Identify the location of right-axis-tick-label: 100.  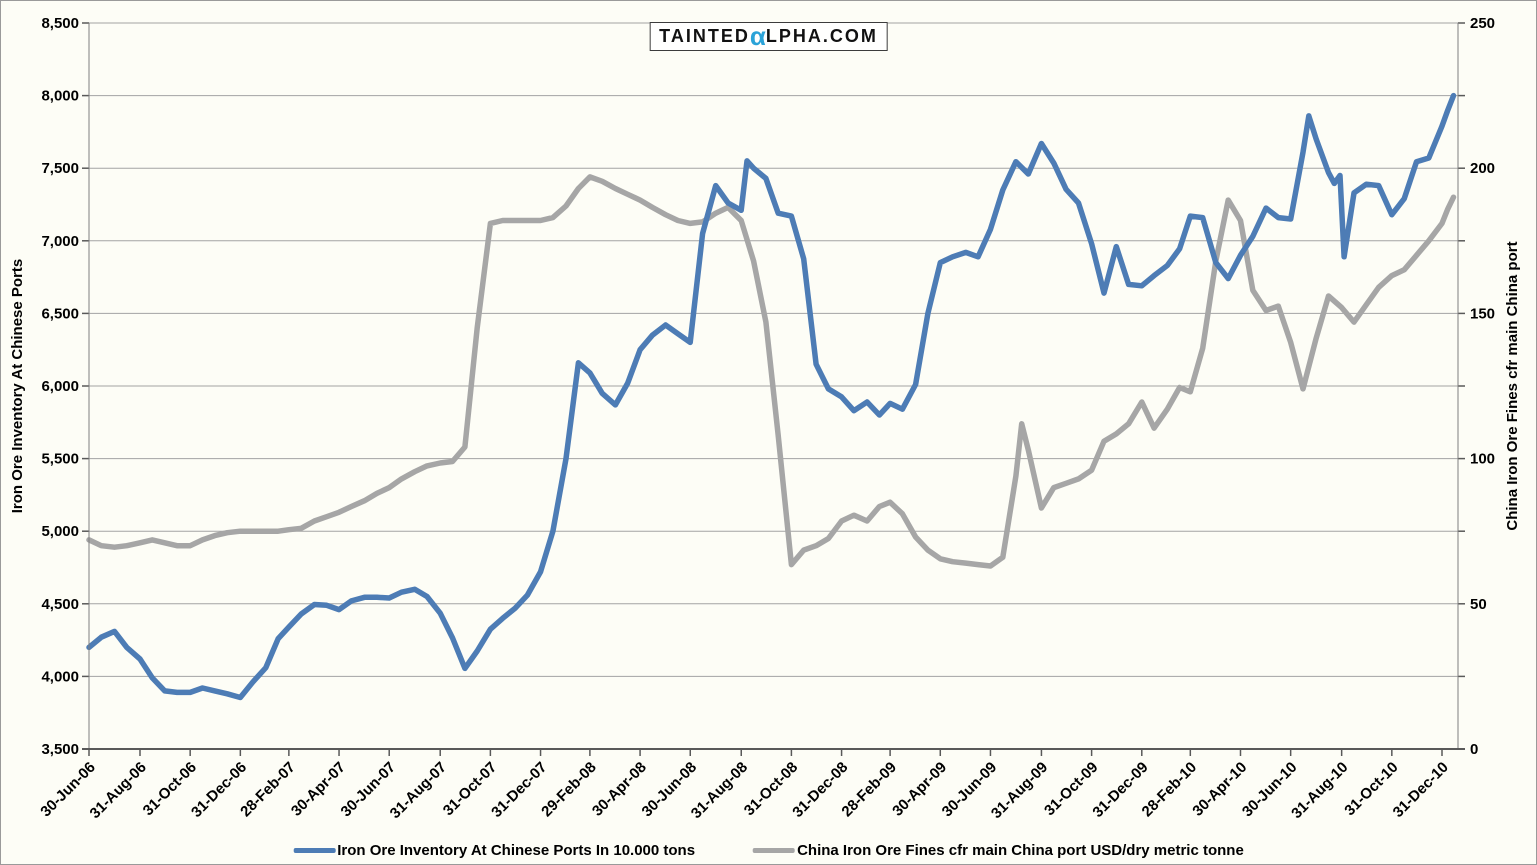
(1482, 459).